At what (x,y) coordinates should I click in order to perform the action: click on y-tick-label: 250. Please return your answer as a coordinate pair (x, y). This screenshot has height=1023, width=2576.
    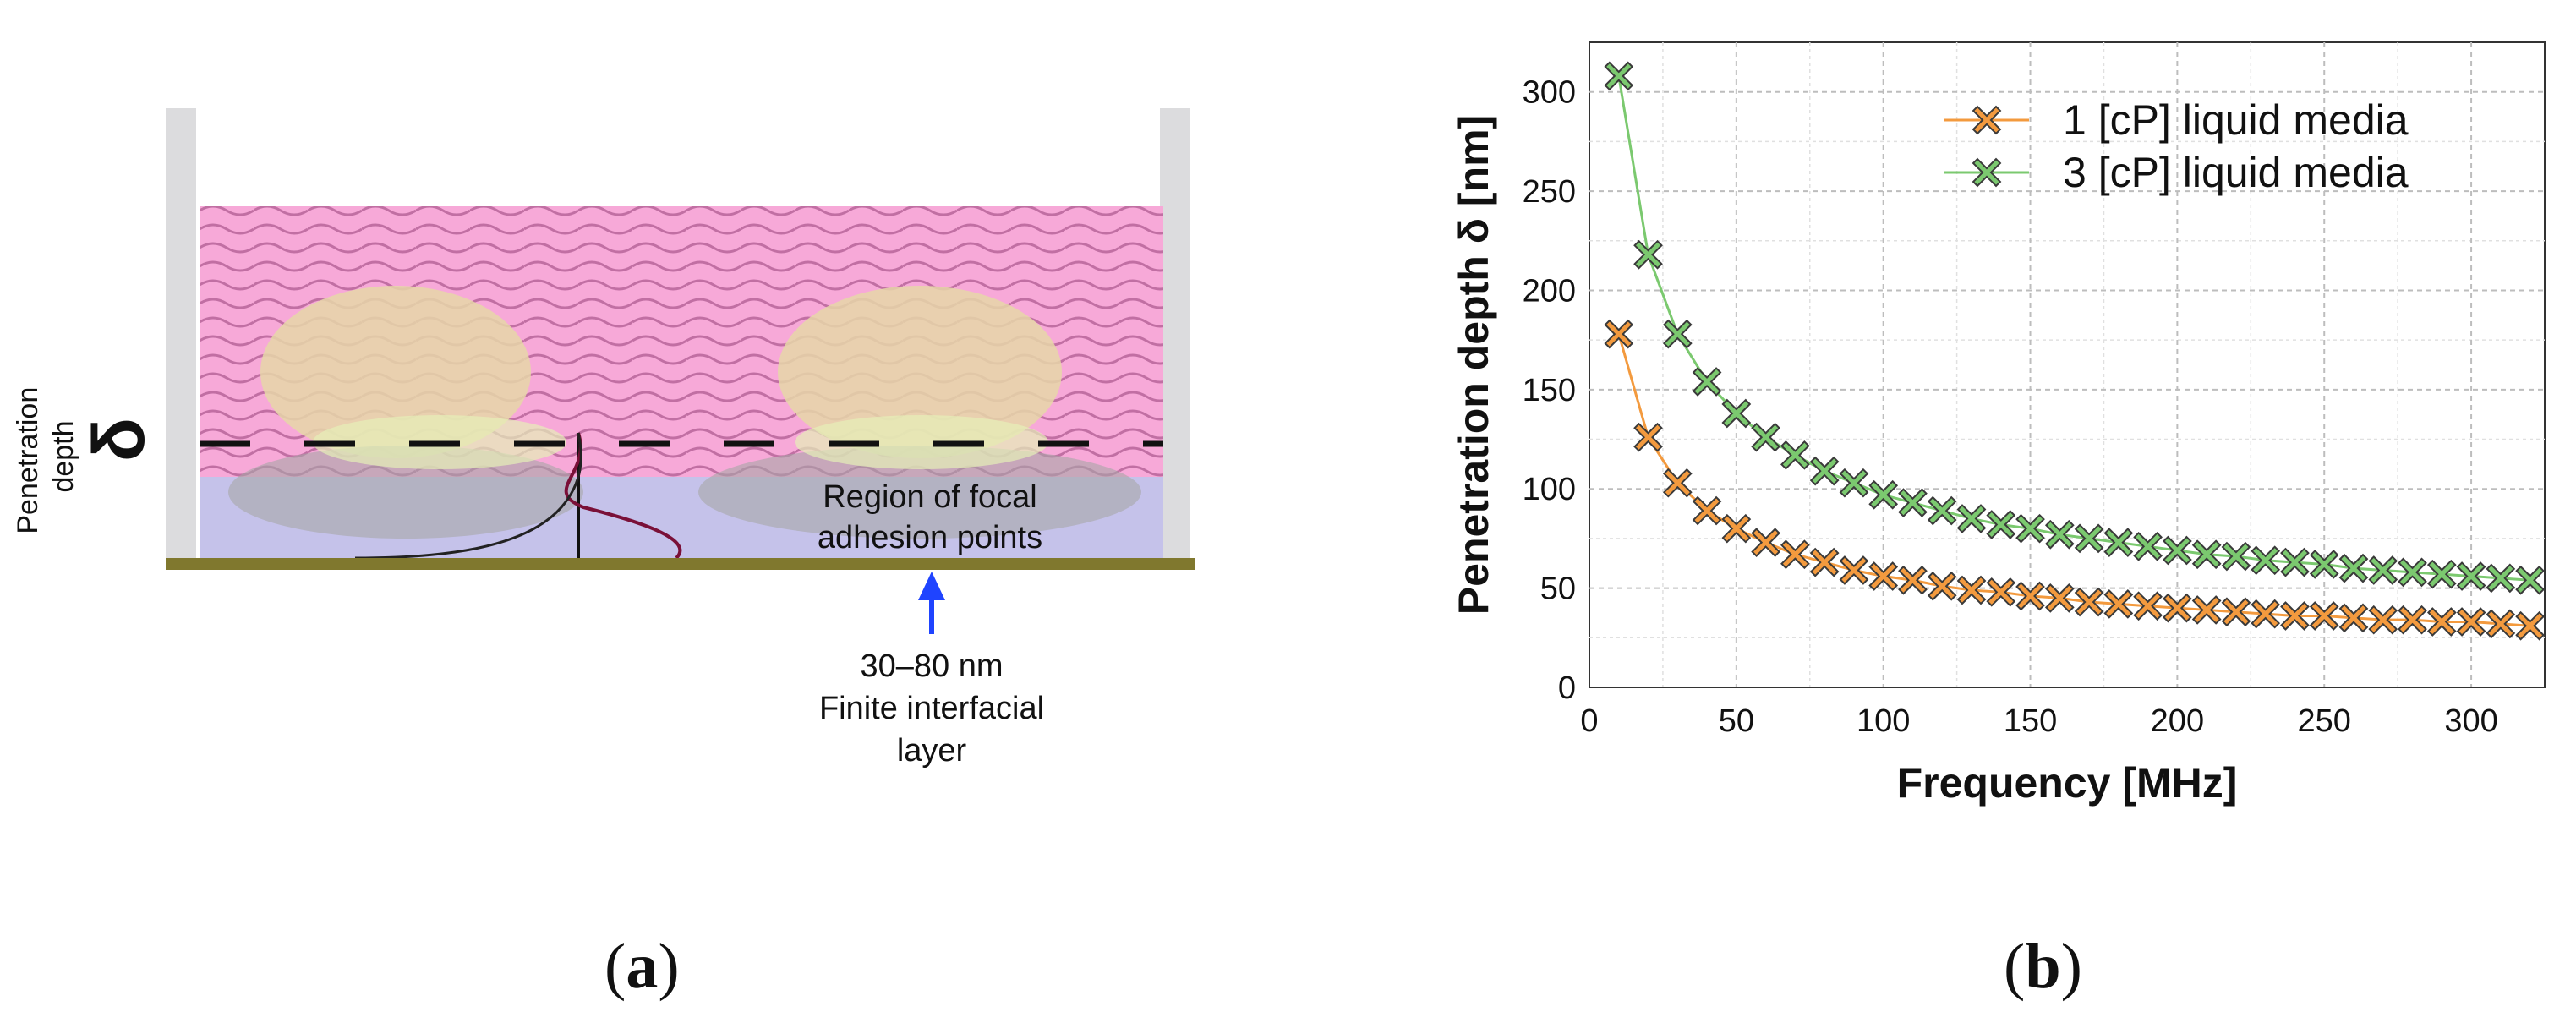
    Looking at the image, I should click on (1549, 192).